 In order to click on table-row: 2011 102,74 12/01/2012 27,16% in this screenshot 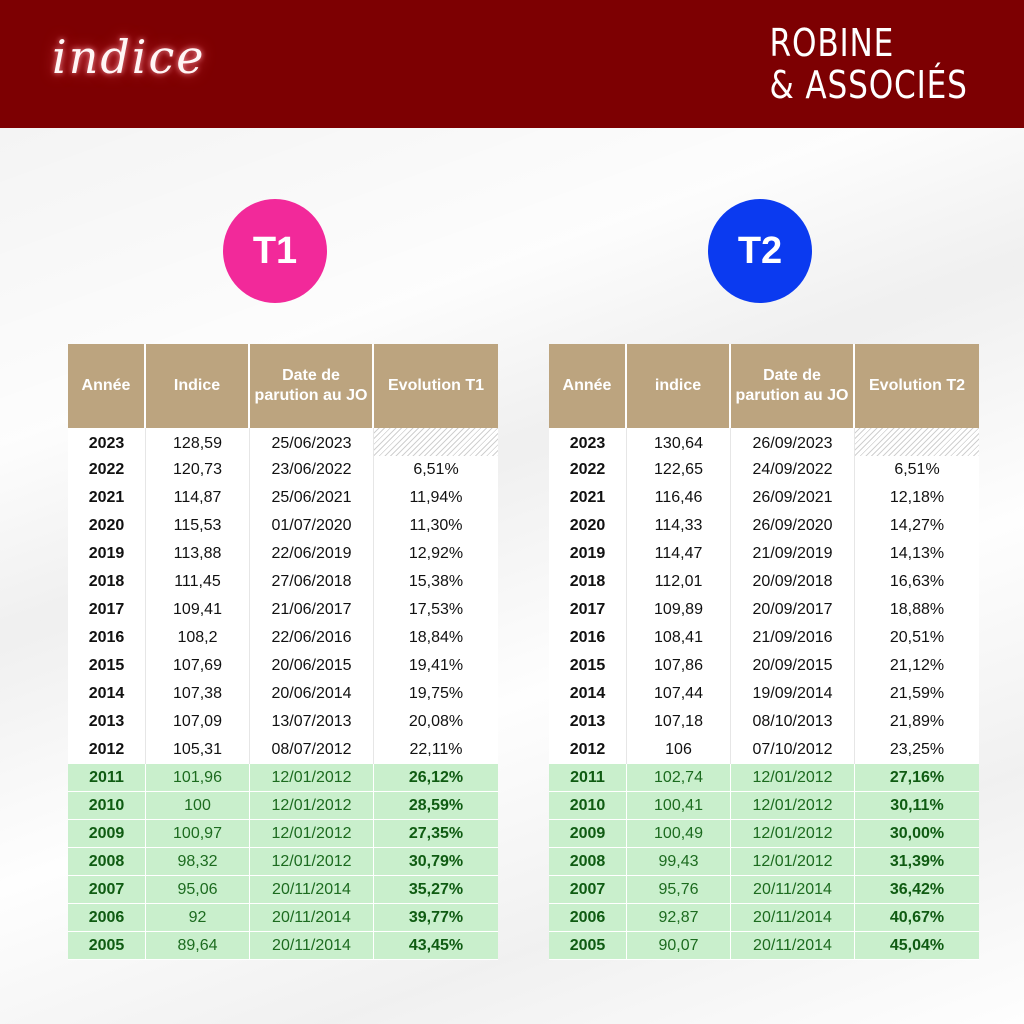, I will do `click(764, 778)`.